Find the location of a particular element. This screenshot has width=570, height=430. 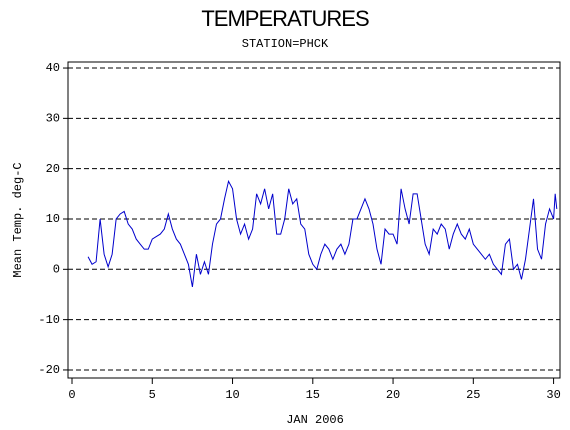

x-tick-label: 25 is located at coordinates (473, 395).